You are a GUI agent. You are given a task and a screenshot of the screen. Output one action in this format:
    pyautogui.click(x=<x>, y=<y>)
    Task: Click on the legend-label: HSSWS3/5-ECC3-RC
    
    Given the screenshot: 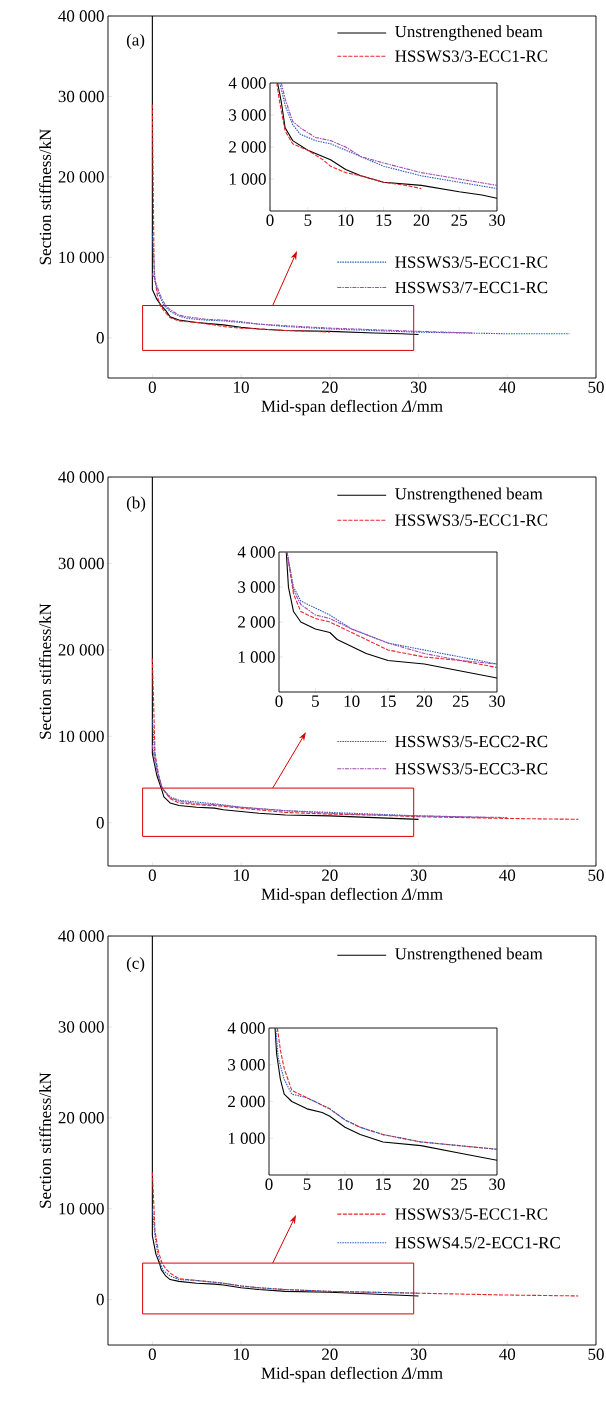 What is the action you would take?
    pyautogui.click(x=471, y=769)
    